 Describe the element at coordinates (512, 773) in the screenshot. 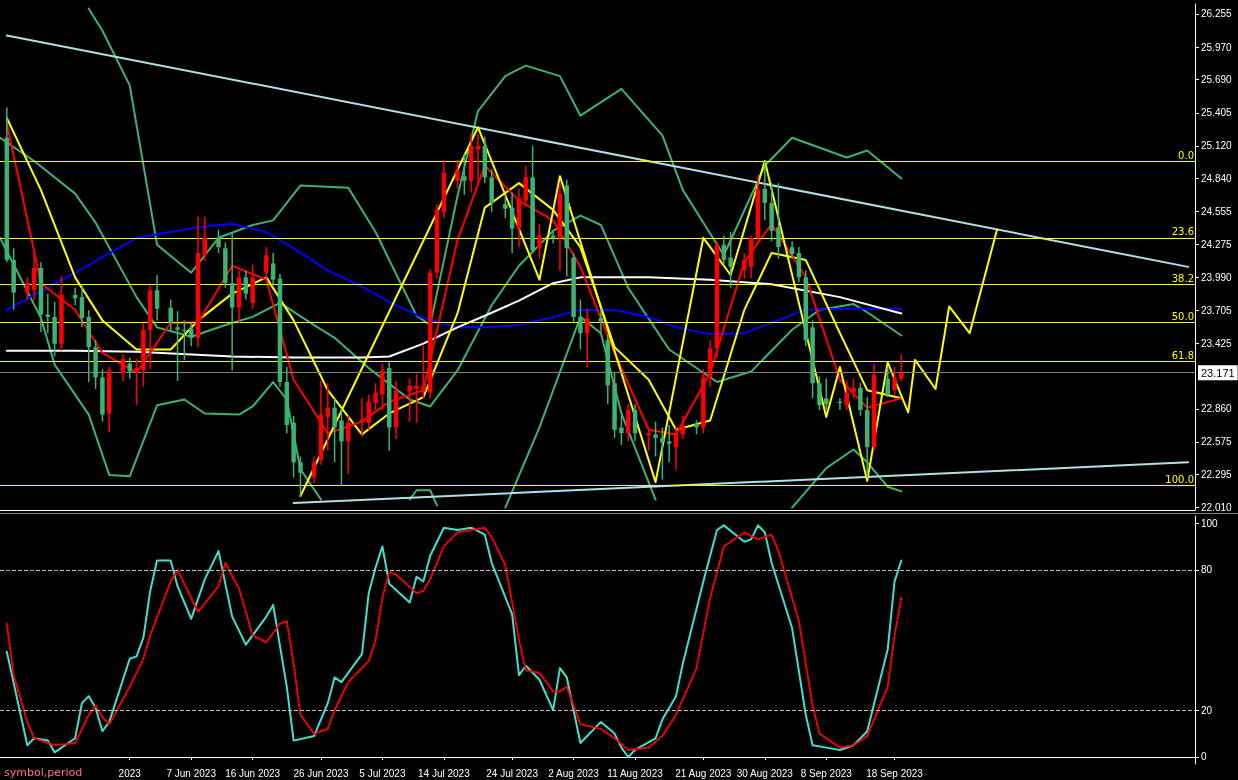

I see `x-tick-label: 24 Jul 2023` at that location.